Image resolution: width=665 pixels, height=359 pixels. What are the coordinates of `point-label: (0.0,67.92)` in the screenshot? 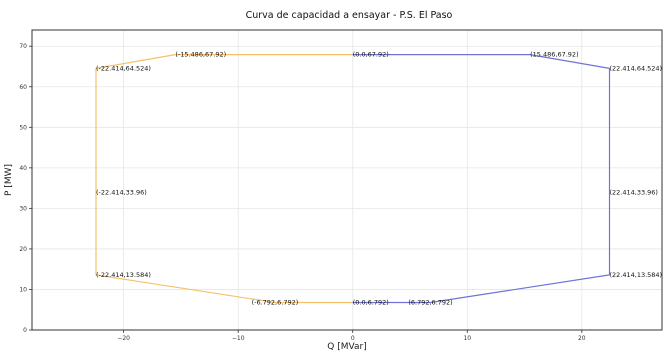 It's located at (371, 55).